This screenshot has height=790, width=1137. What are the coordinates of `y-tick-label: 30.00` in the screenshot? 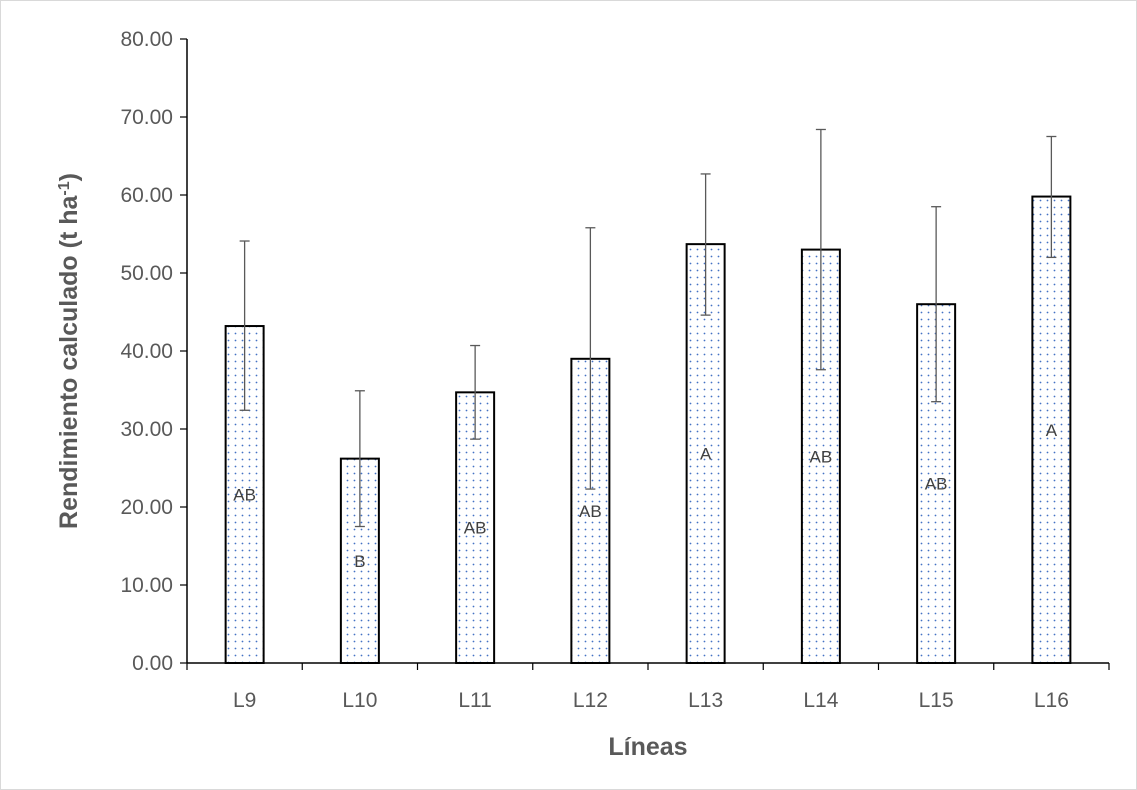 It's located at (146, 429).